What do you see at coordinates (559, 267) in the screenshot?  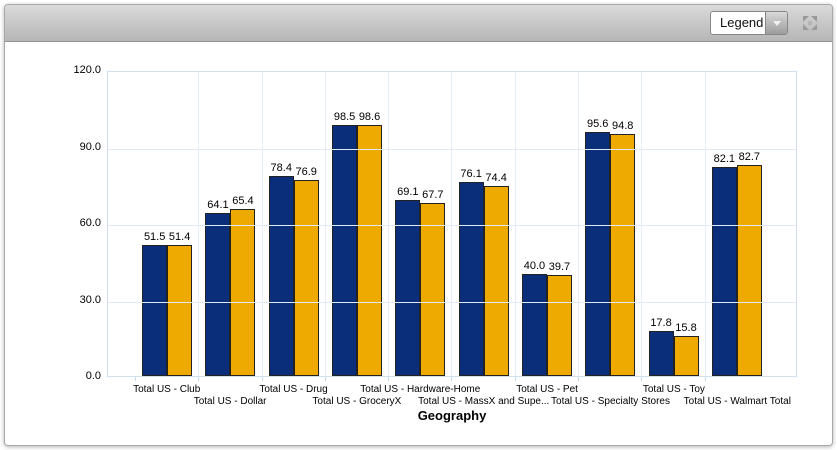 I see `bar-value-label: 39.7` at bounding box center [559, 267].